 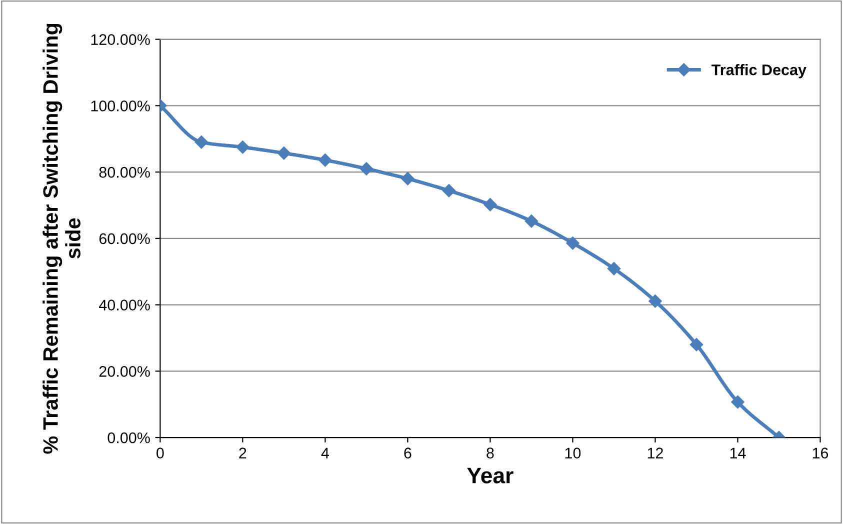 I want to click on x-axis-title: Year, so click(x=490, y=476).